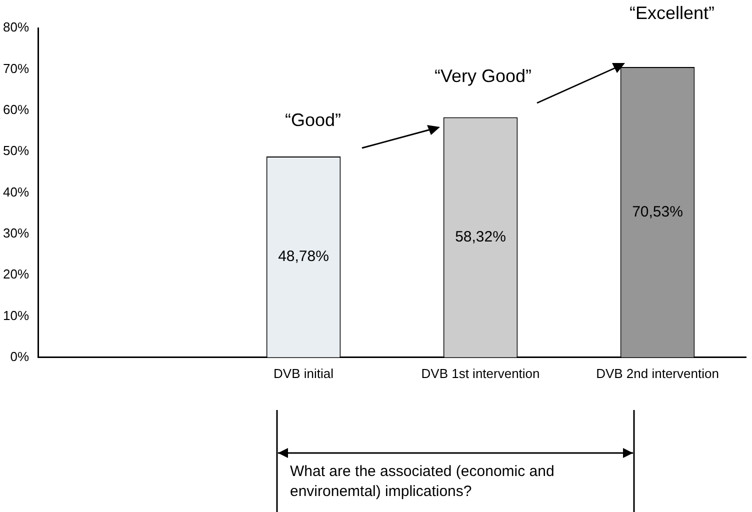  What do you see at coordinates (16, 232) in the screenshot?
I see `y-tick-label: 30%` at bounding box center [16, 232].